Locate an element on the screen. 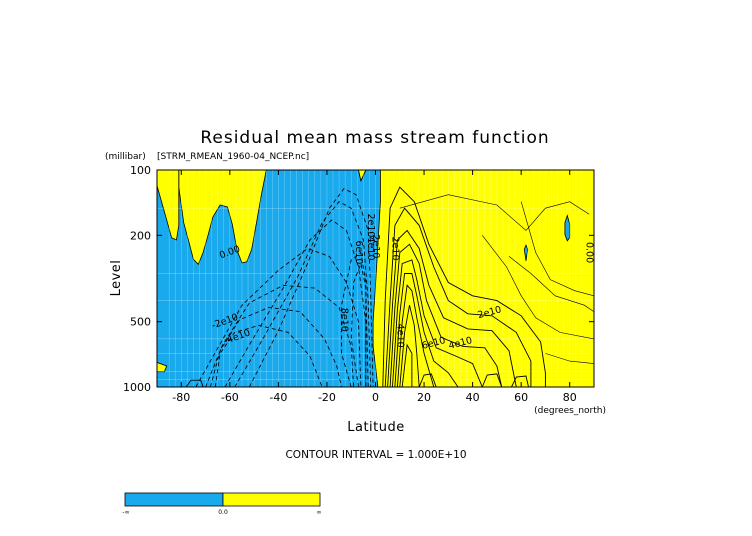 This screenshot has width=752, height=536. x-axis-label: Latitude is located at coordinates (376, 427).